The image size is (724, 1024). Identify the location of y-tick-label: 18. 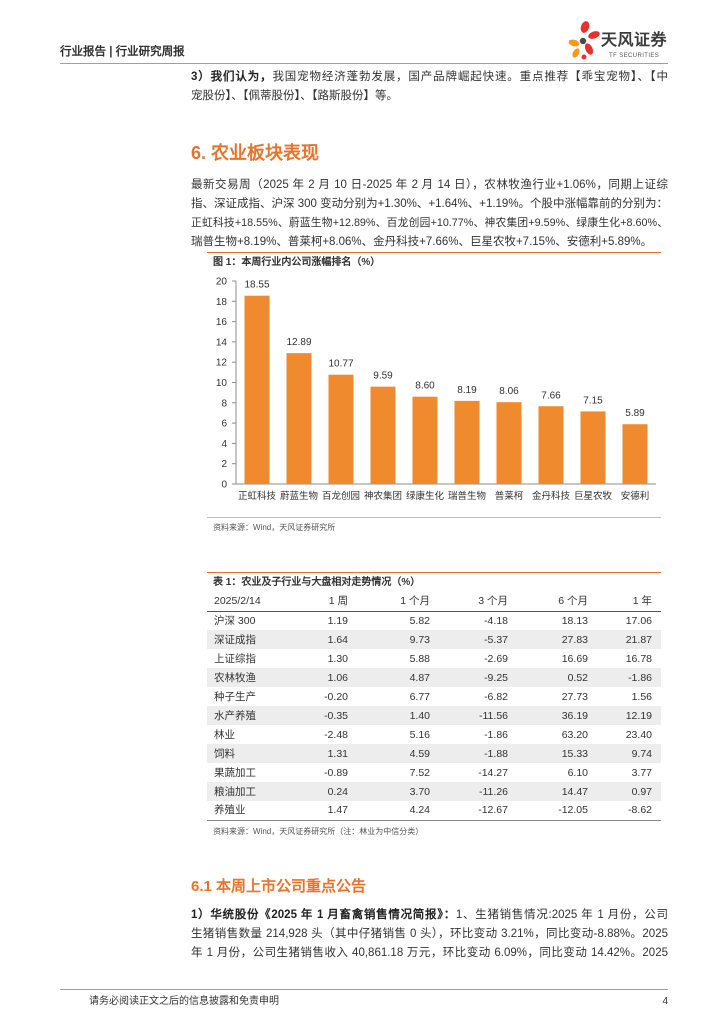
(222, 302).